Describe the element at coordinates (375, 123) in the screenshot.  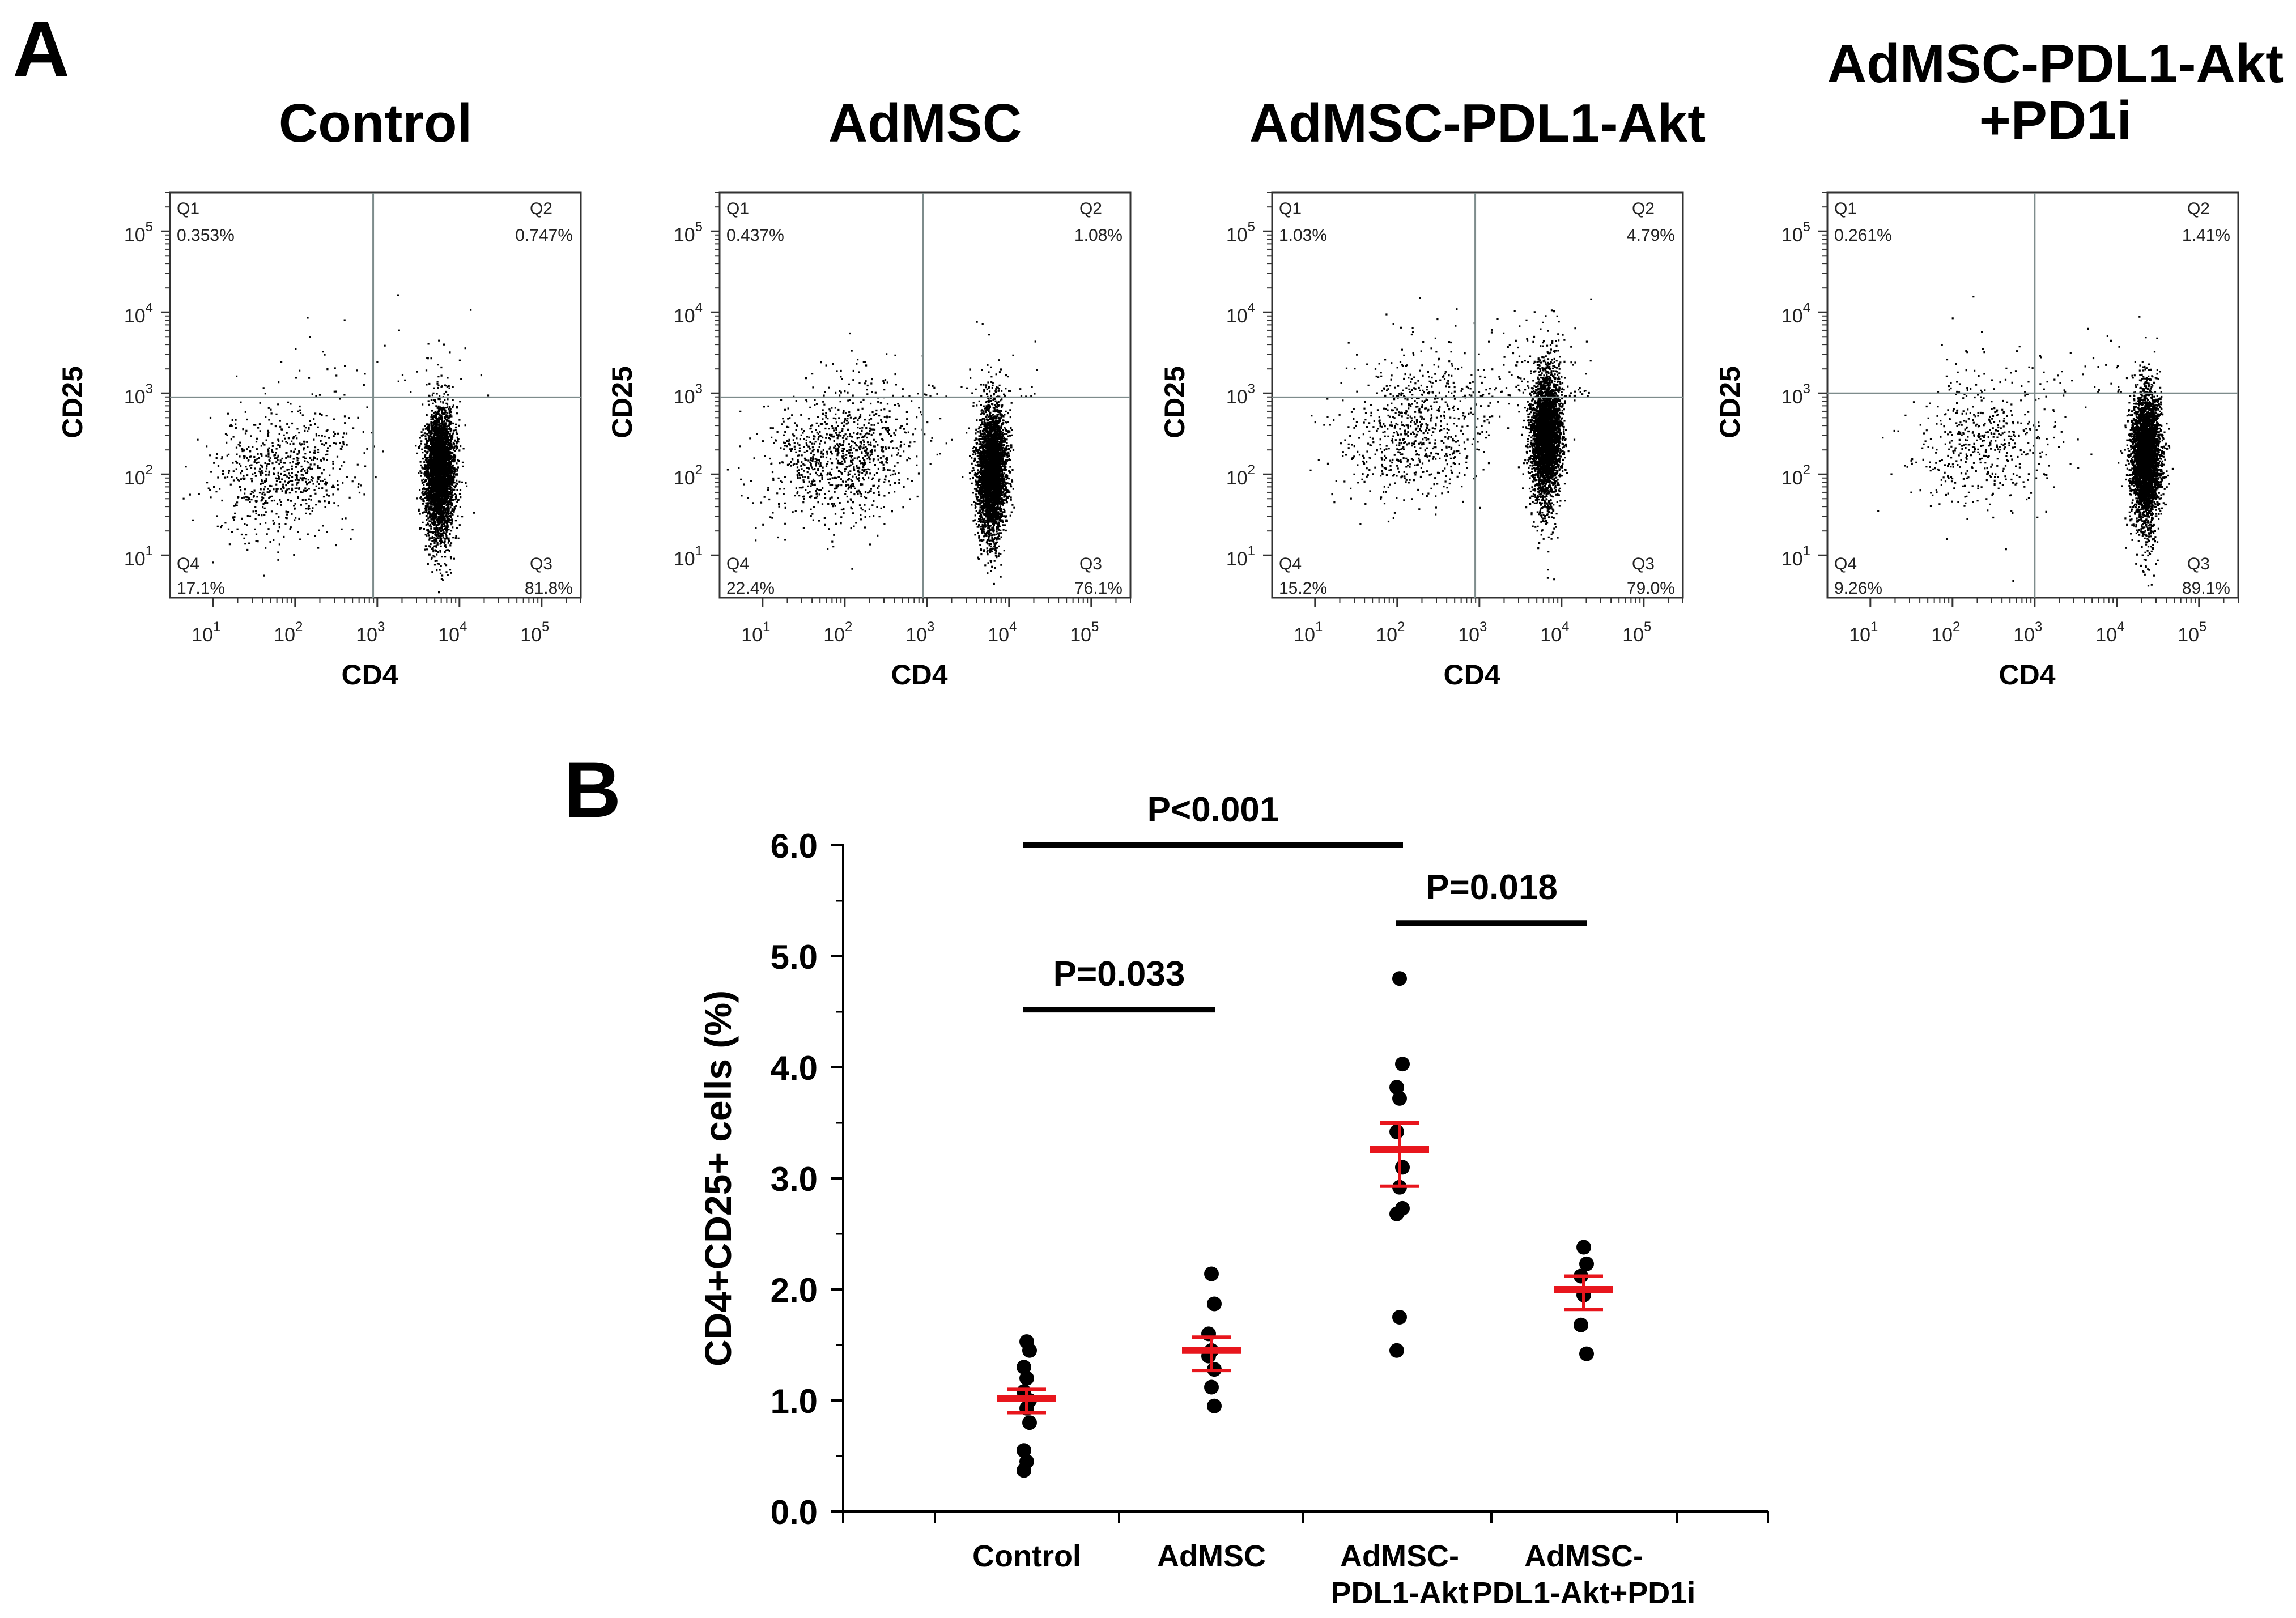
I see `flow-plot-title: Control` at that location.